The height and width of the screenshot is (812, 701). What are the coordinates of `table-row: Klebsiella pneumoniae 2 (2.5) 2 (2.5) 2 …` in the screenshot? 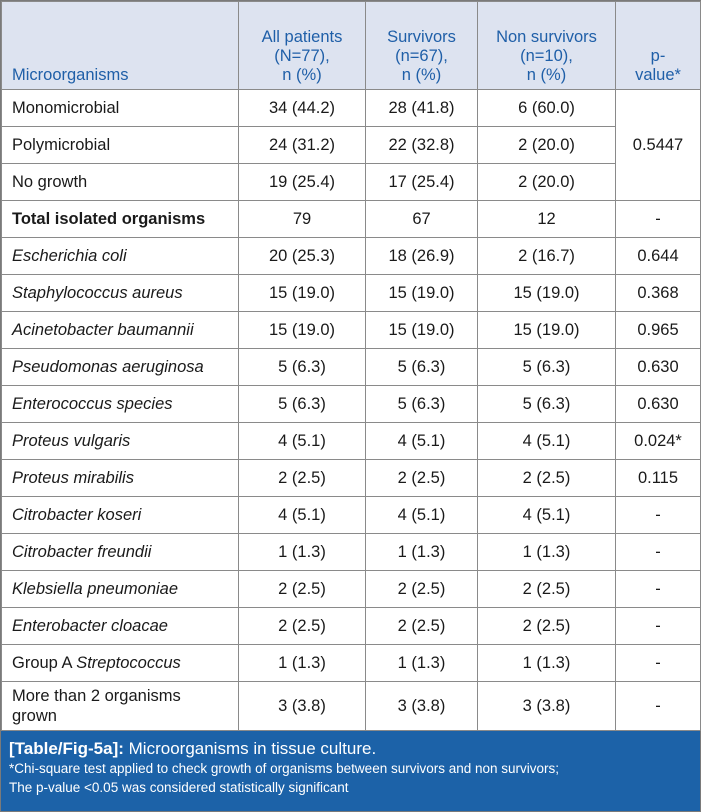 It's located at (351, 589).